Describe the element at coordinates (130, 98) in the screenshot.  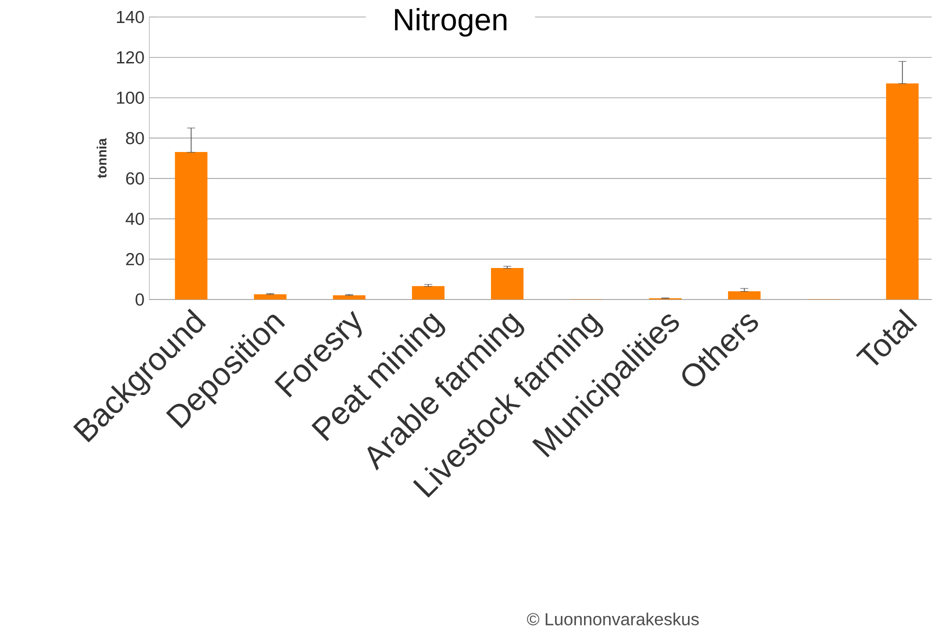
I see `y-tick-label: 100` at that location.